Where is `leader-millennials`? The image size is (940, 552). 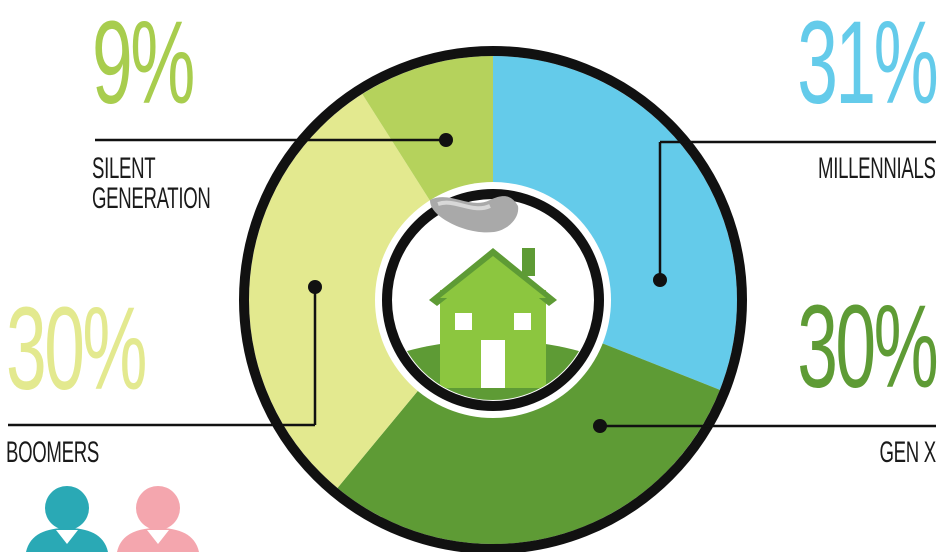
leader-millennials is located at coordinates (794, 213).